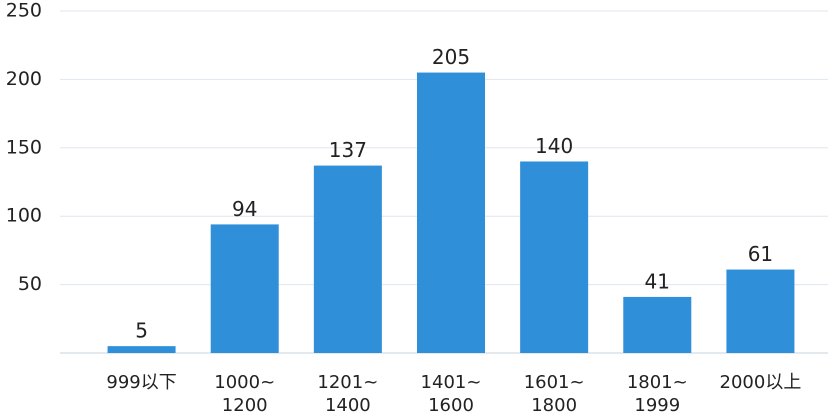 This screenshot has height=418, width=828. I want to click on x-tick-label: 1201~, so click(347, 382).